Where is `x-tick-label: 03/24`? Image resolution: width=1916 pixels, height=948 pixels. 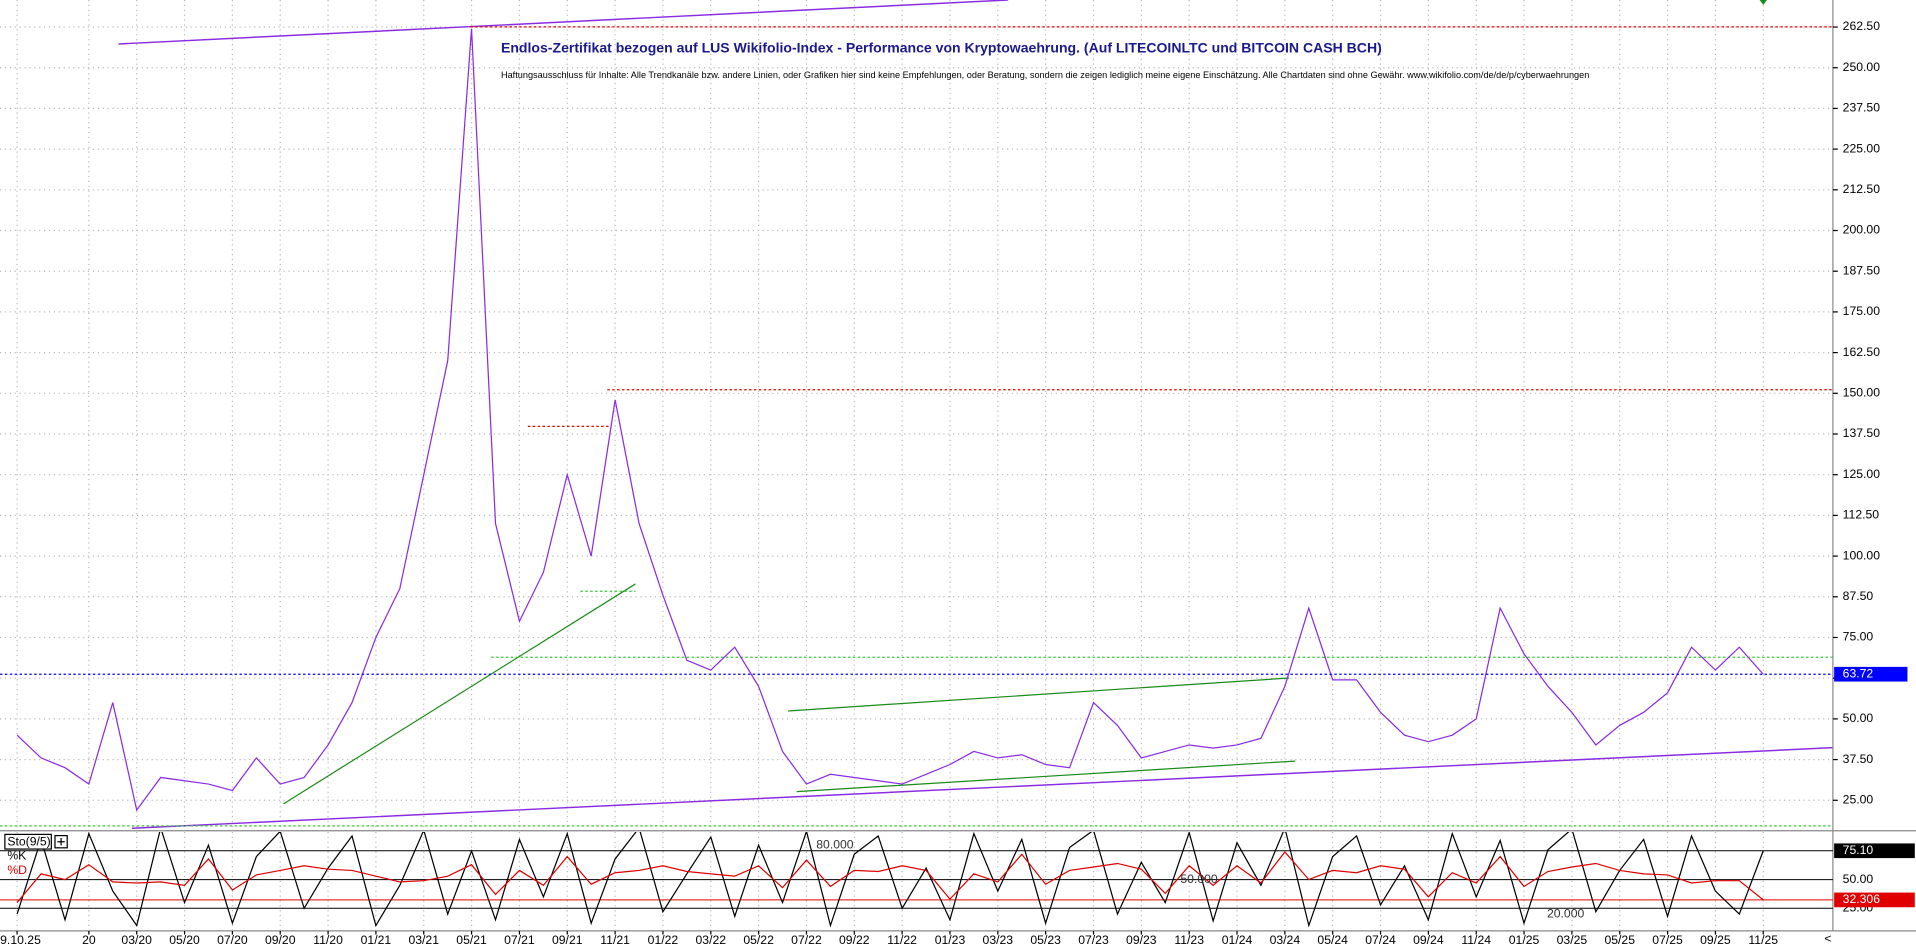 x-tick-label: 03/24 is located at coordinates (1285, 940).